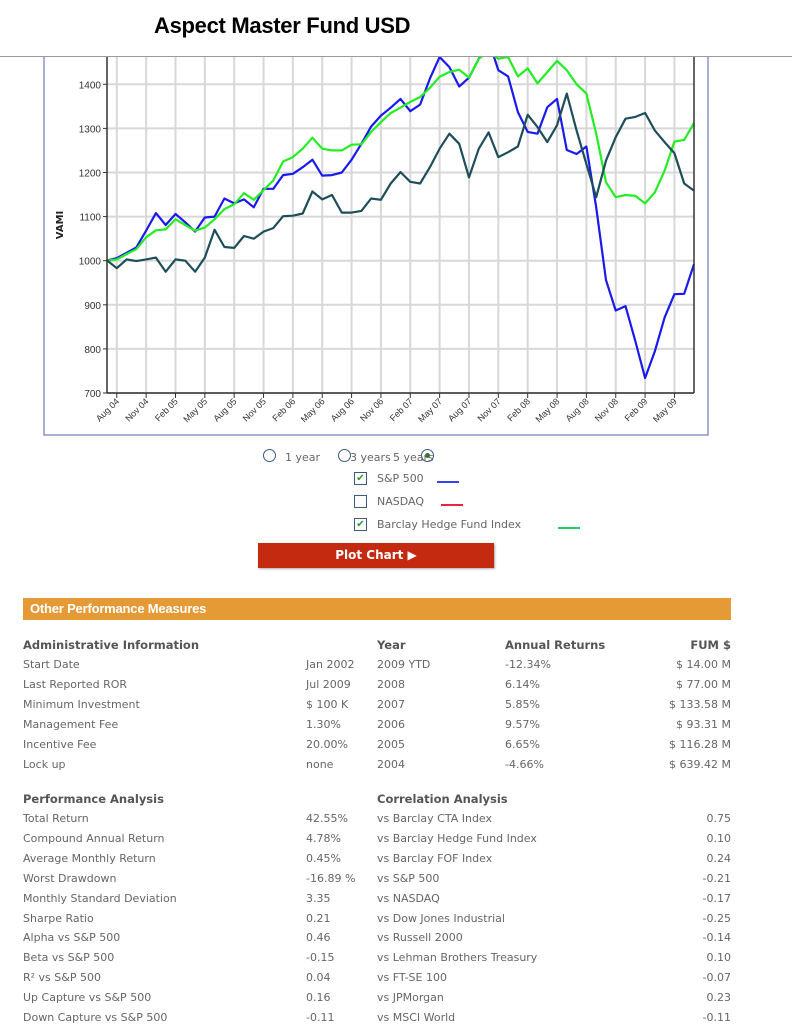  What do you see at coordinates (320, 958) in the screenshot?
I see `performance-value: -0.15` at bounding box center [320, 958].